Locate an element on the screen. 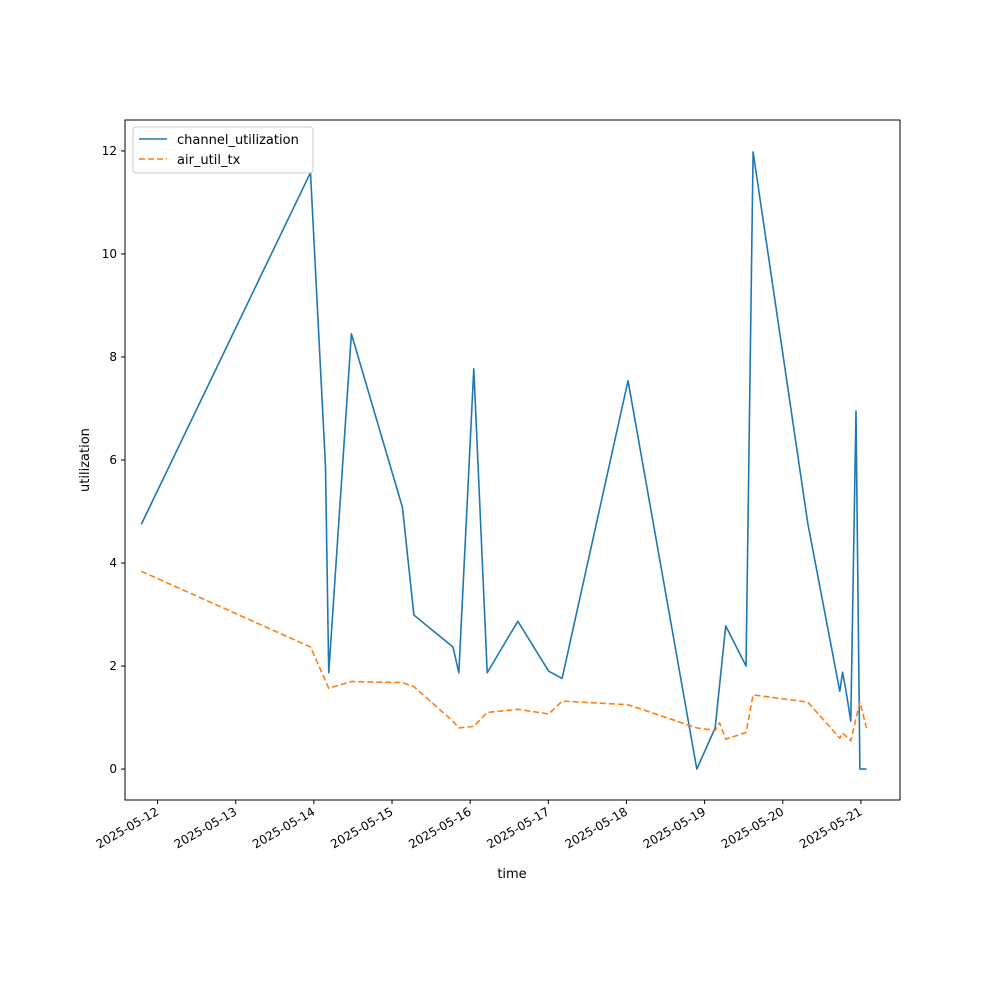  legend-label-air-util-tx: air_util_tx is located at coordinates (209, 160).